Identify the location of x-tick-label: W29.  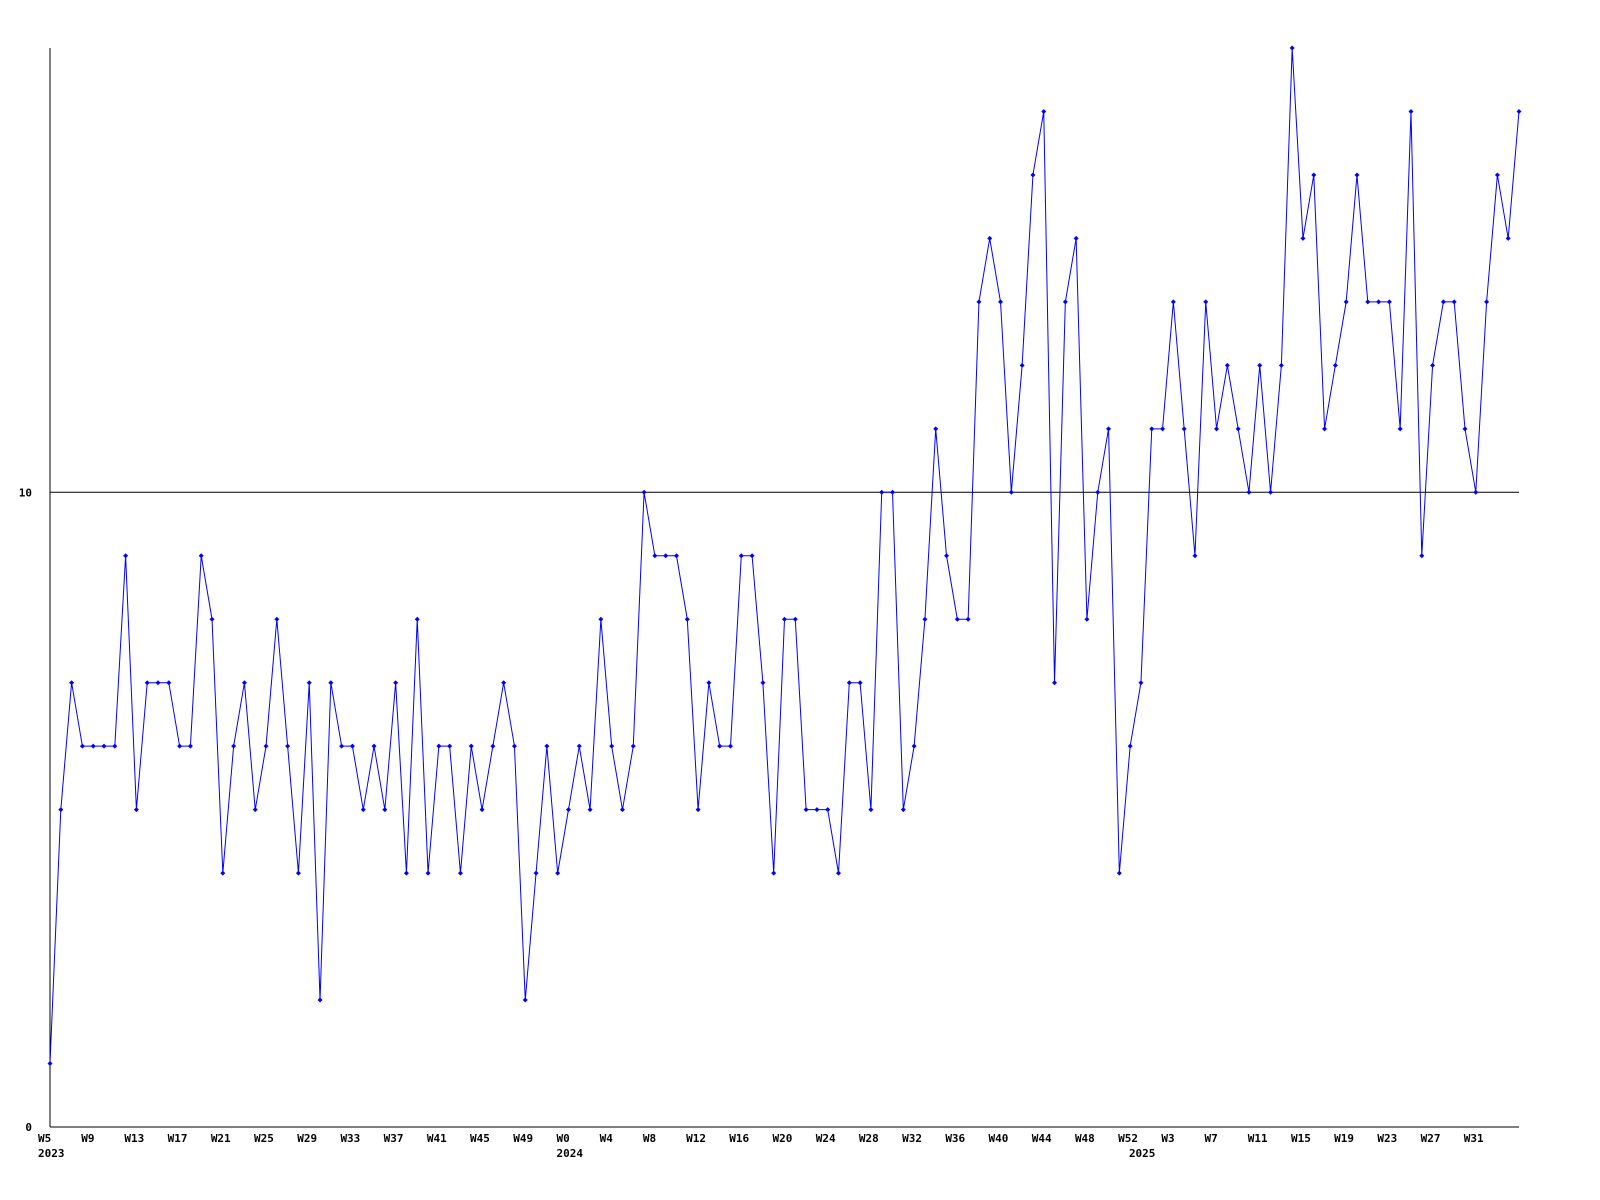
(307, 1138).